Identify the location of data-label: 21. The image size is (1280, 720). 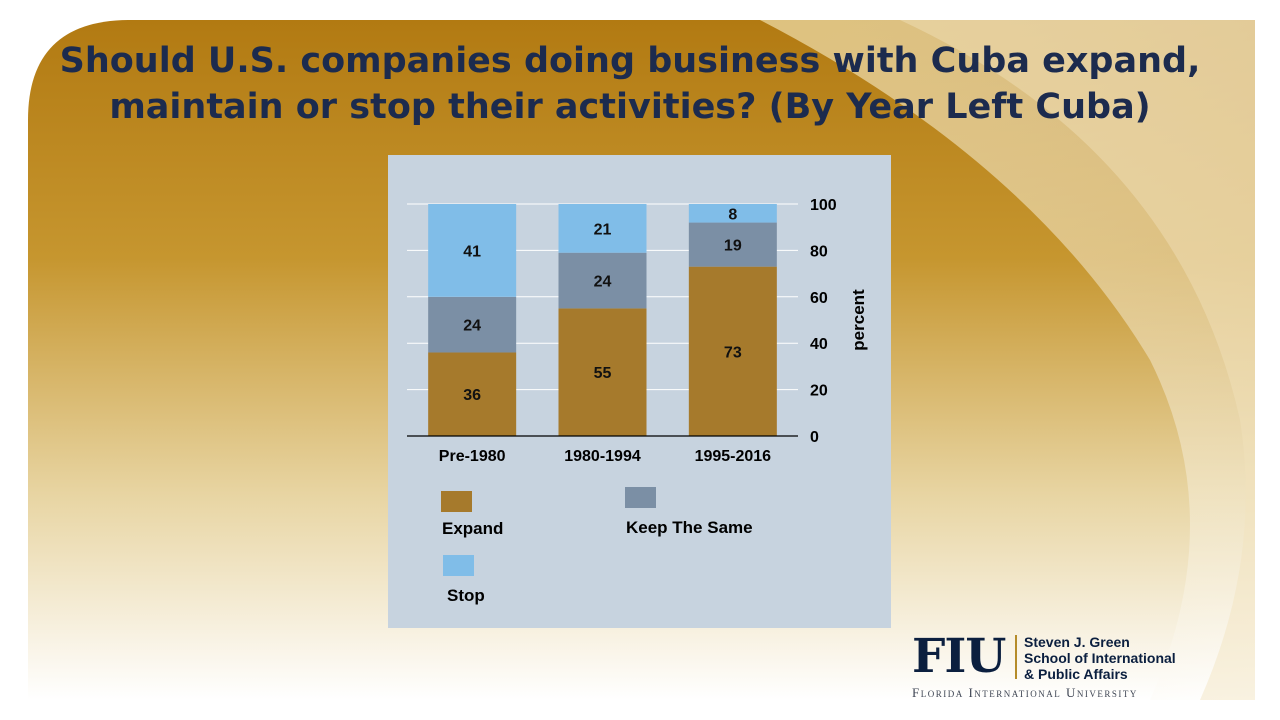
(603, 229).